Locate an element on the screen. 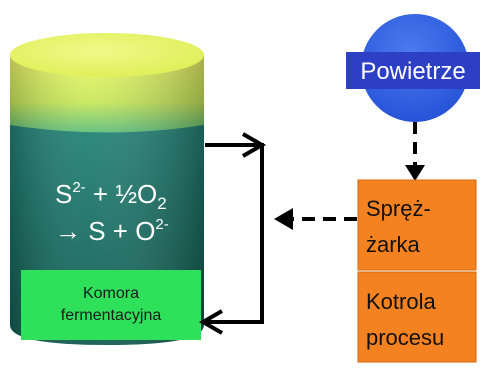 The width and height of the screenshot is (496, 372). compressor-label-line-2: żarka is located at coordinates (393, 244).